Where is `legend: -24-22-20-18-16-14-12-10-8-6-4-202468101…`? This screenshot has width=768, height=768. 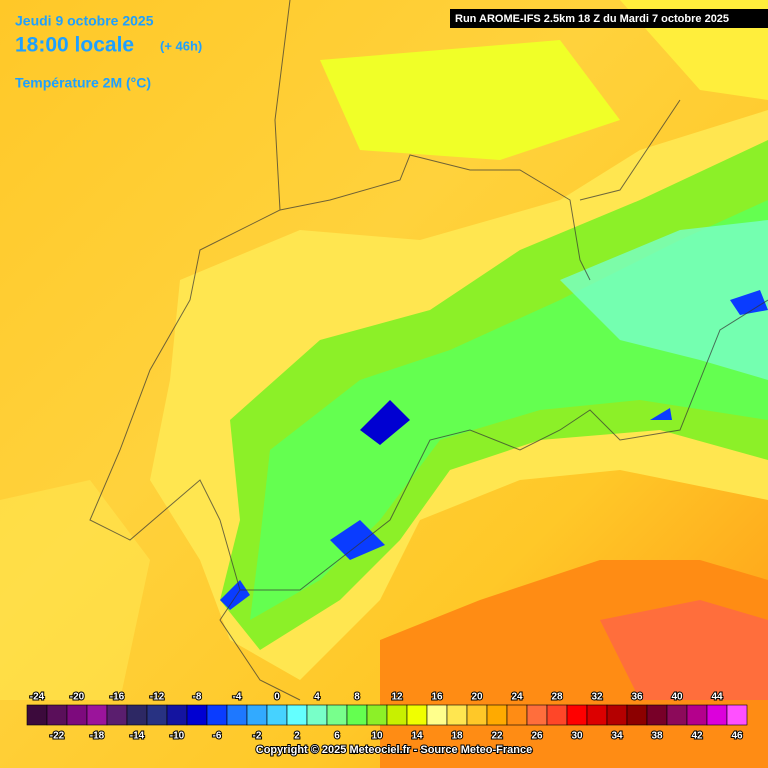 legend: -24-22-20-18-16-14-12-10-8-6-4-202468101… is located at coordinates (387, 717).